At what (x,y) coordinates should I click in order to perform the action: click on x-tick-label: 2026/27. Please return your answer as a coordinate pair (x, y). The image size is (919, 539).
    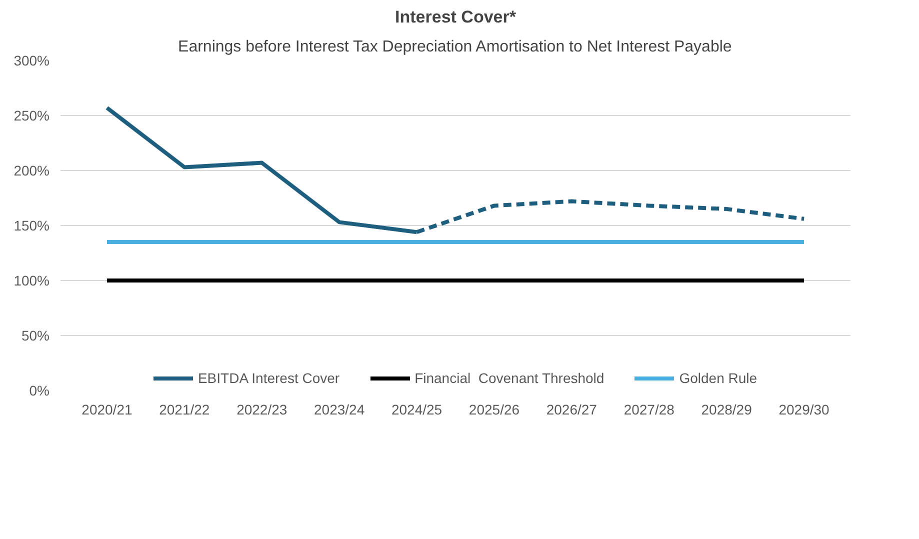
    Looking at the image, I should click on (572, 410).